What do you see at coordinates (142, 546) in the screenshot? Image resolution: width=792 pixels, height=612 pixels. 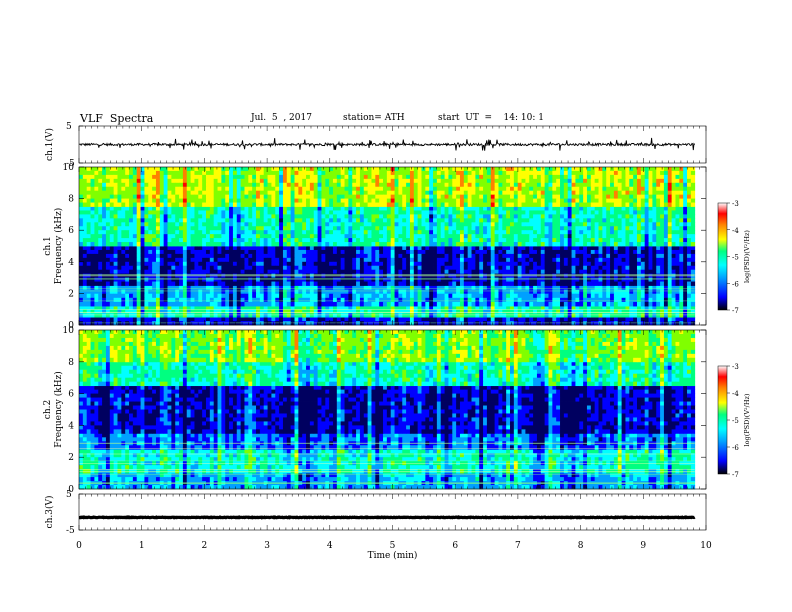 I see `xtick-label: 1` at bounding box center [142, 546].